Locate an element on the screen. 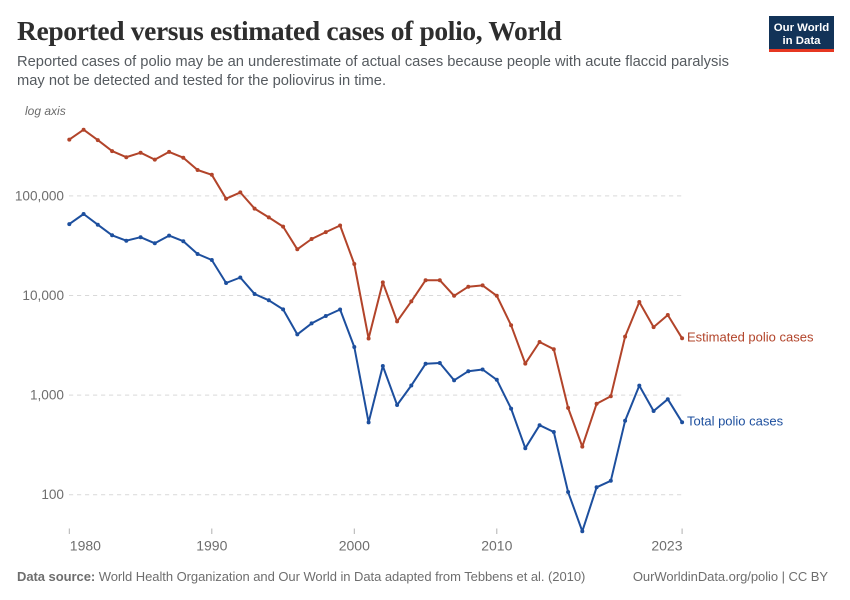 This screenshot has width=850, height=600. svg-text: 100 is located at coordinates (52, 494).